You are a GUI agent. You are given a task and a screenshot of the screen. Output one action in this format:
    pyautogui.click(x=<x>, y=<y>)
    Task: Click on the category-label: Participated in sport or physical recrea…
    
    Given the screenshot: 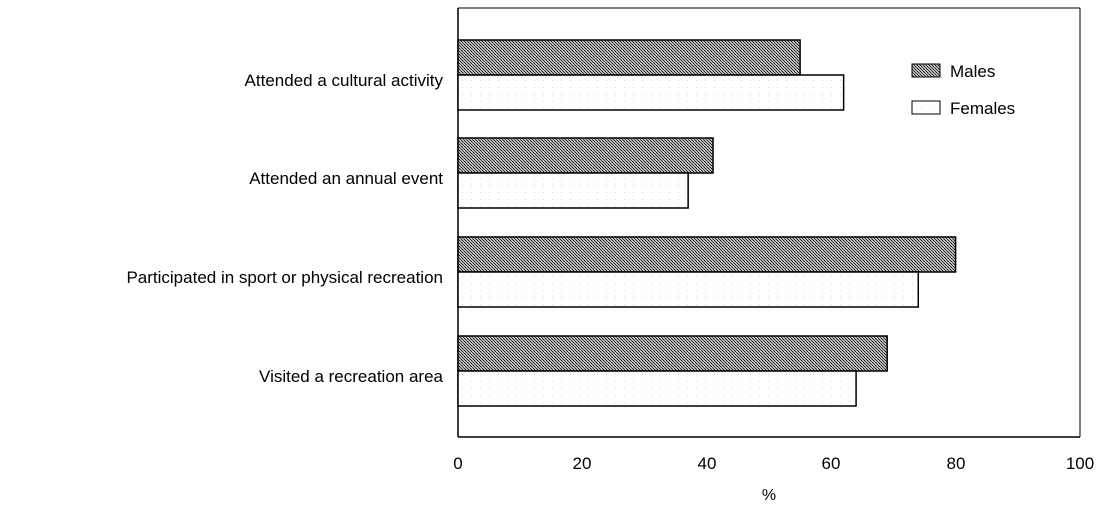 What is the action you would take?
    pyautogui.click(x=284, y=277)
    